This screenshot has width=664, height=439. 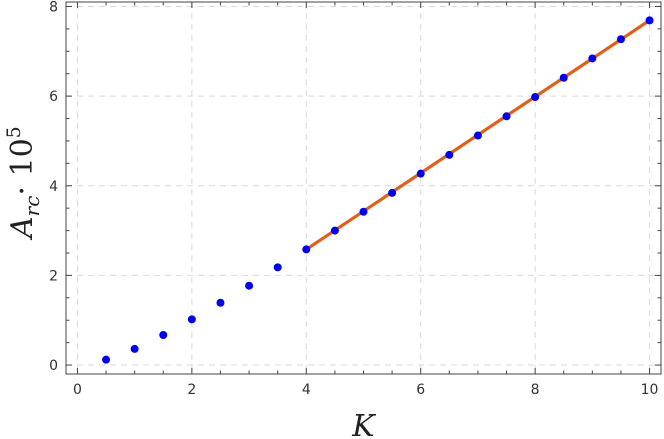 What do you see at coordinates (363, 424) in the screenshot?
I see `x-axis-label: K` at bounding box center [363, 424].